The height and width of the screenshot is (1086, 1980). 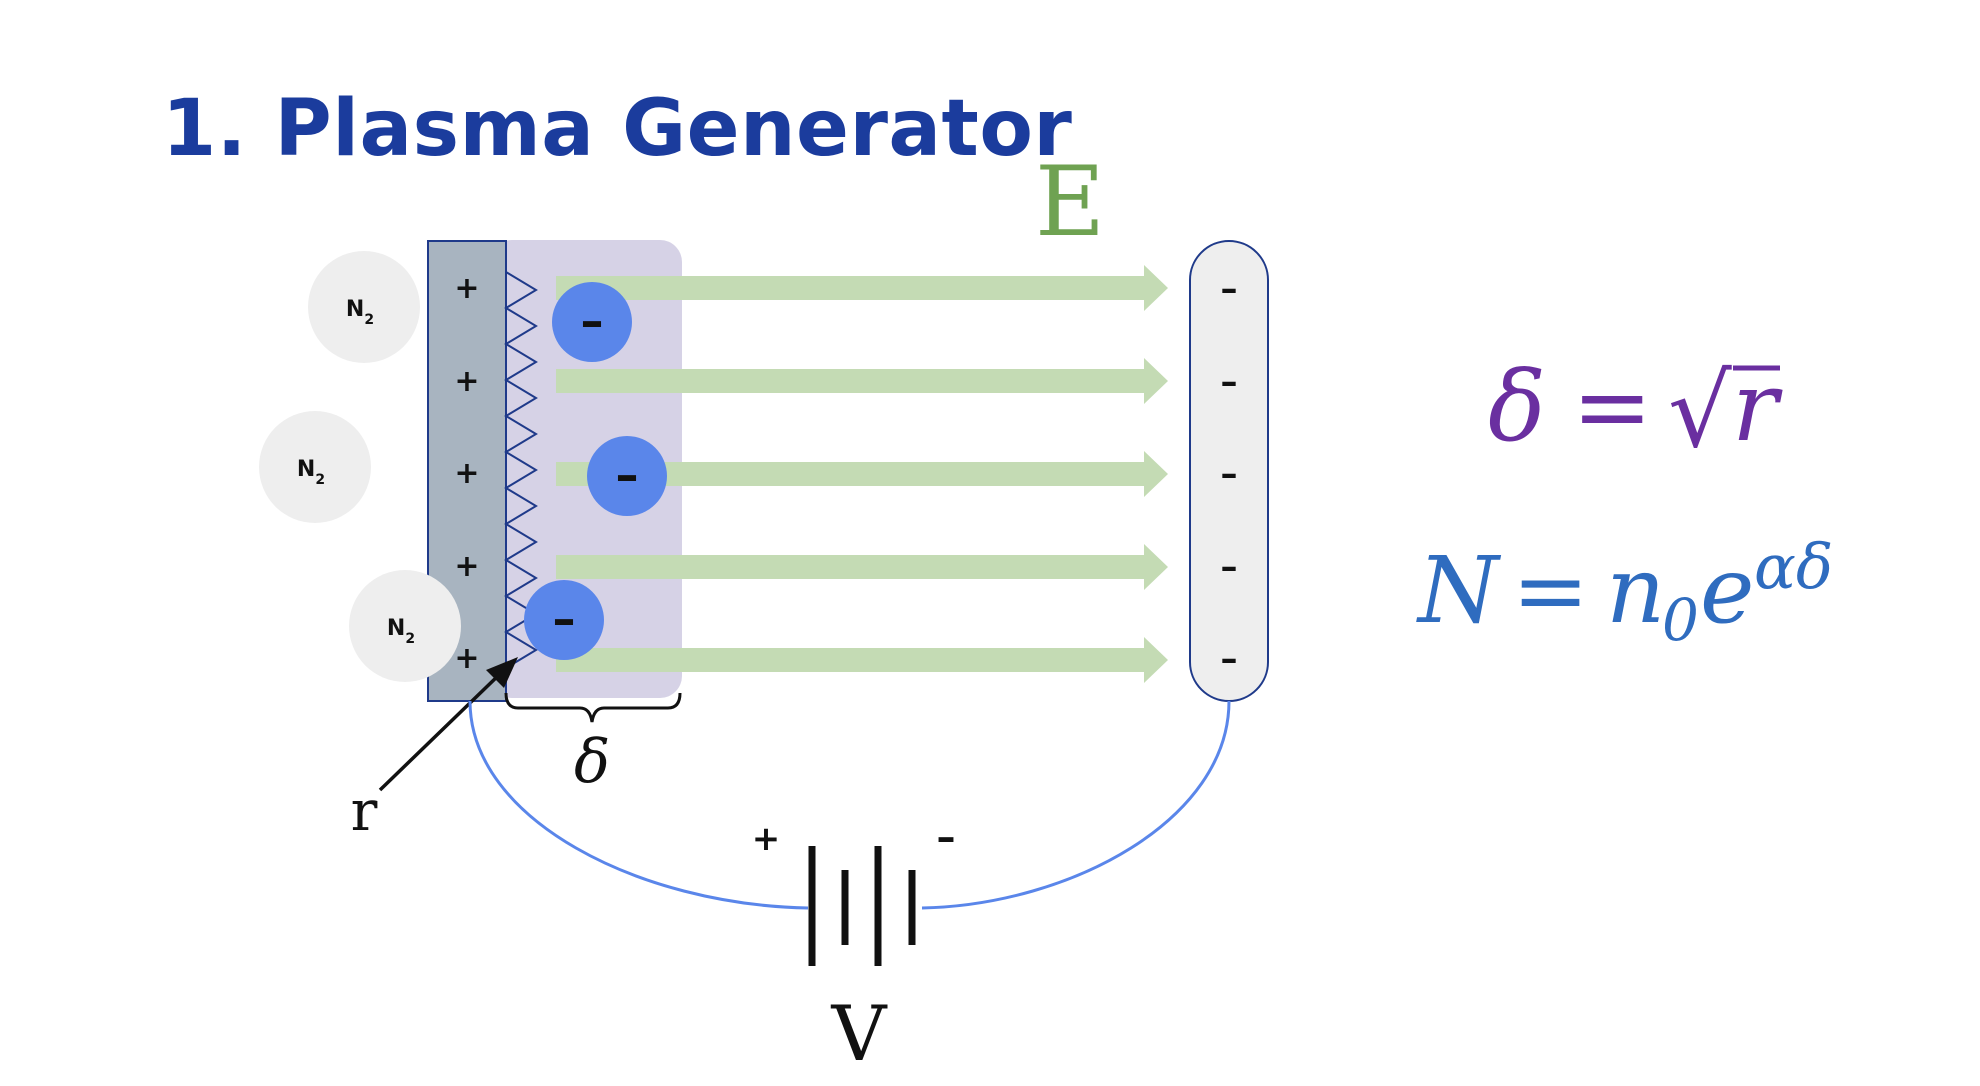 I want to click on battery, so click(x=862, y=906).